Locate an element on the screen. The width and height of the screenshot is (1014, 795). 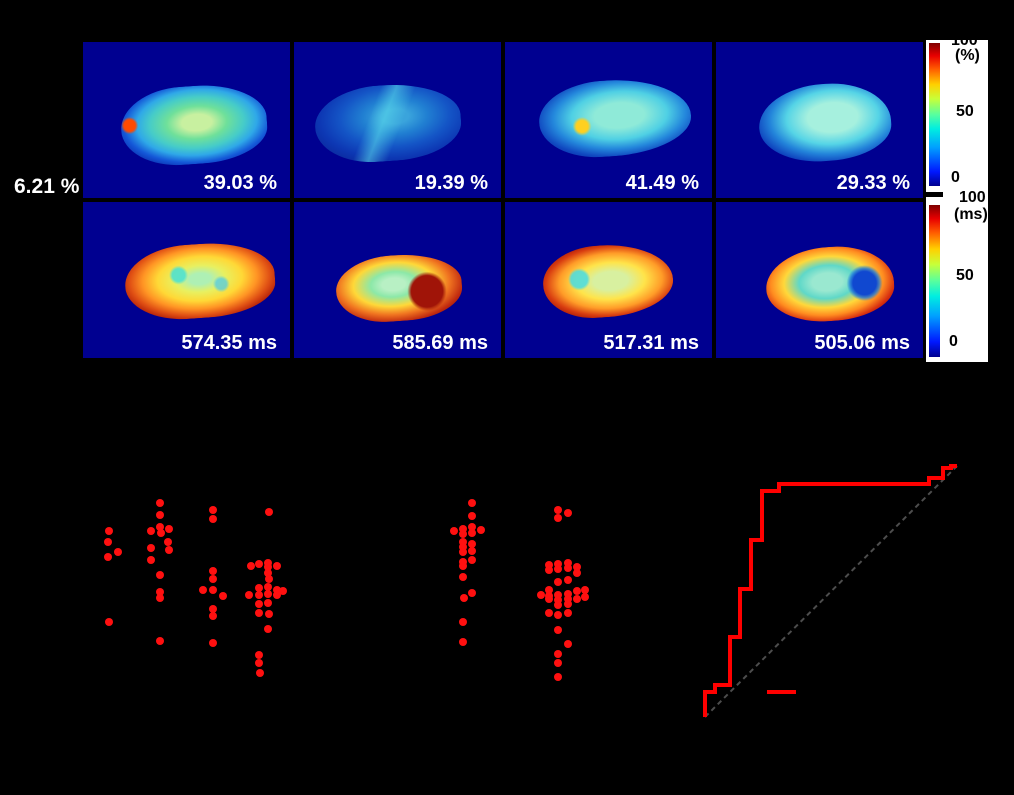
map-value-label: 29.33 % is located at coordinates (873, 183).